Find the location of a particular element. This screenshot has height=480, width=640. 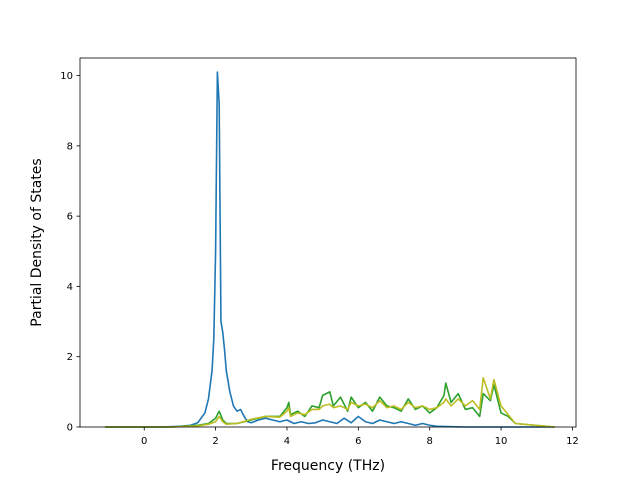

y-tick-label: 6 is located at coordinates (70, 217).